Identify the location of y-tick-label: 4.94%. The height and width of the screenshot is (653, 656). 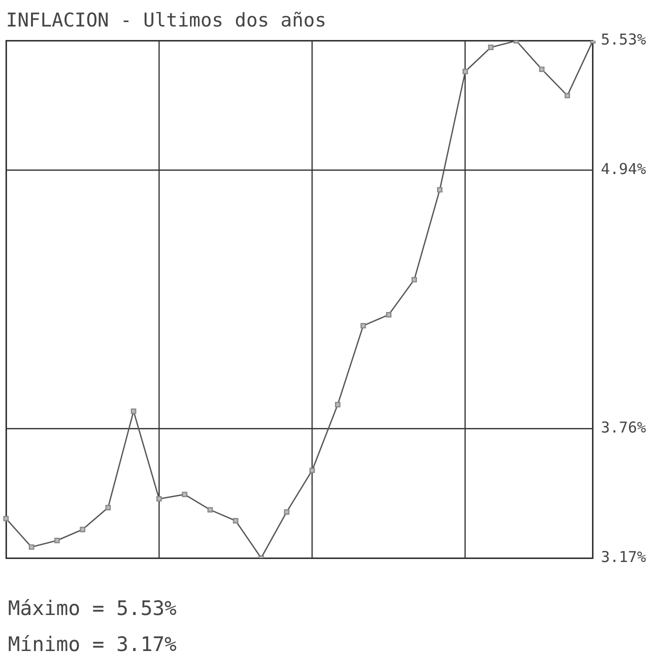
(623, 169).